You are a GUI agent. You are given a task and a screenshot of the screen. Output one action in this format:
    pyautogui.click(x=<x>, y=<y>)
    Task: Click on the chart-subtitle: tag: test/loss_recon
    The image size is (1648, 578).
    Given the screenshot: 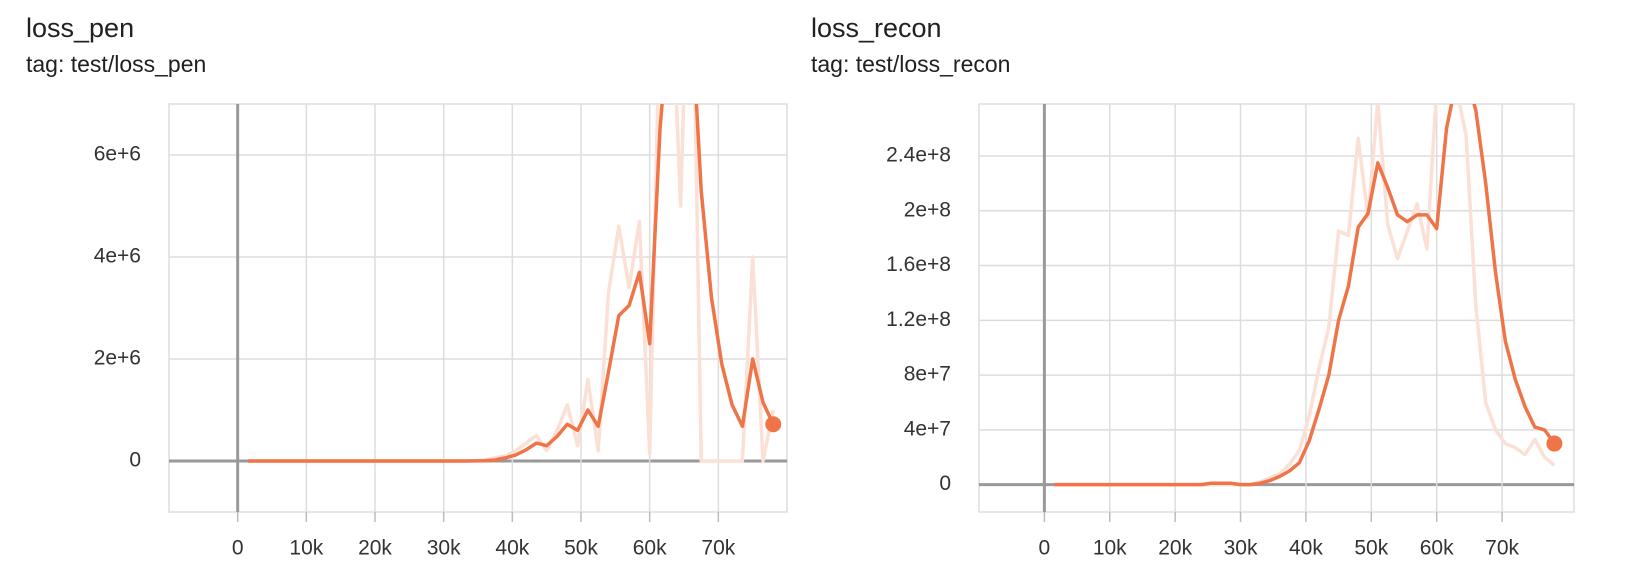 What is the action you would take?
    pyautogui.click(x=910, y=64)
    